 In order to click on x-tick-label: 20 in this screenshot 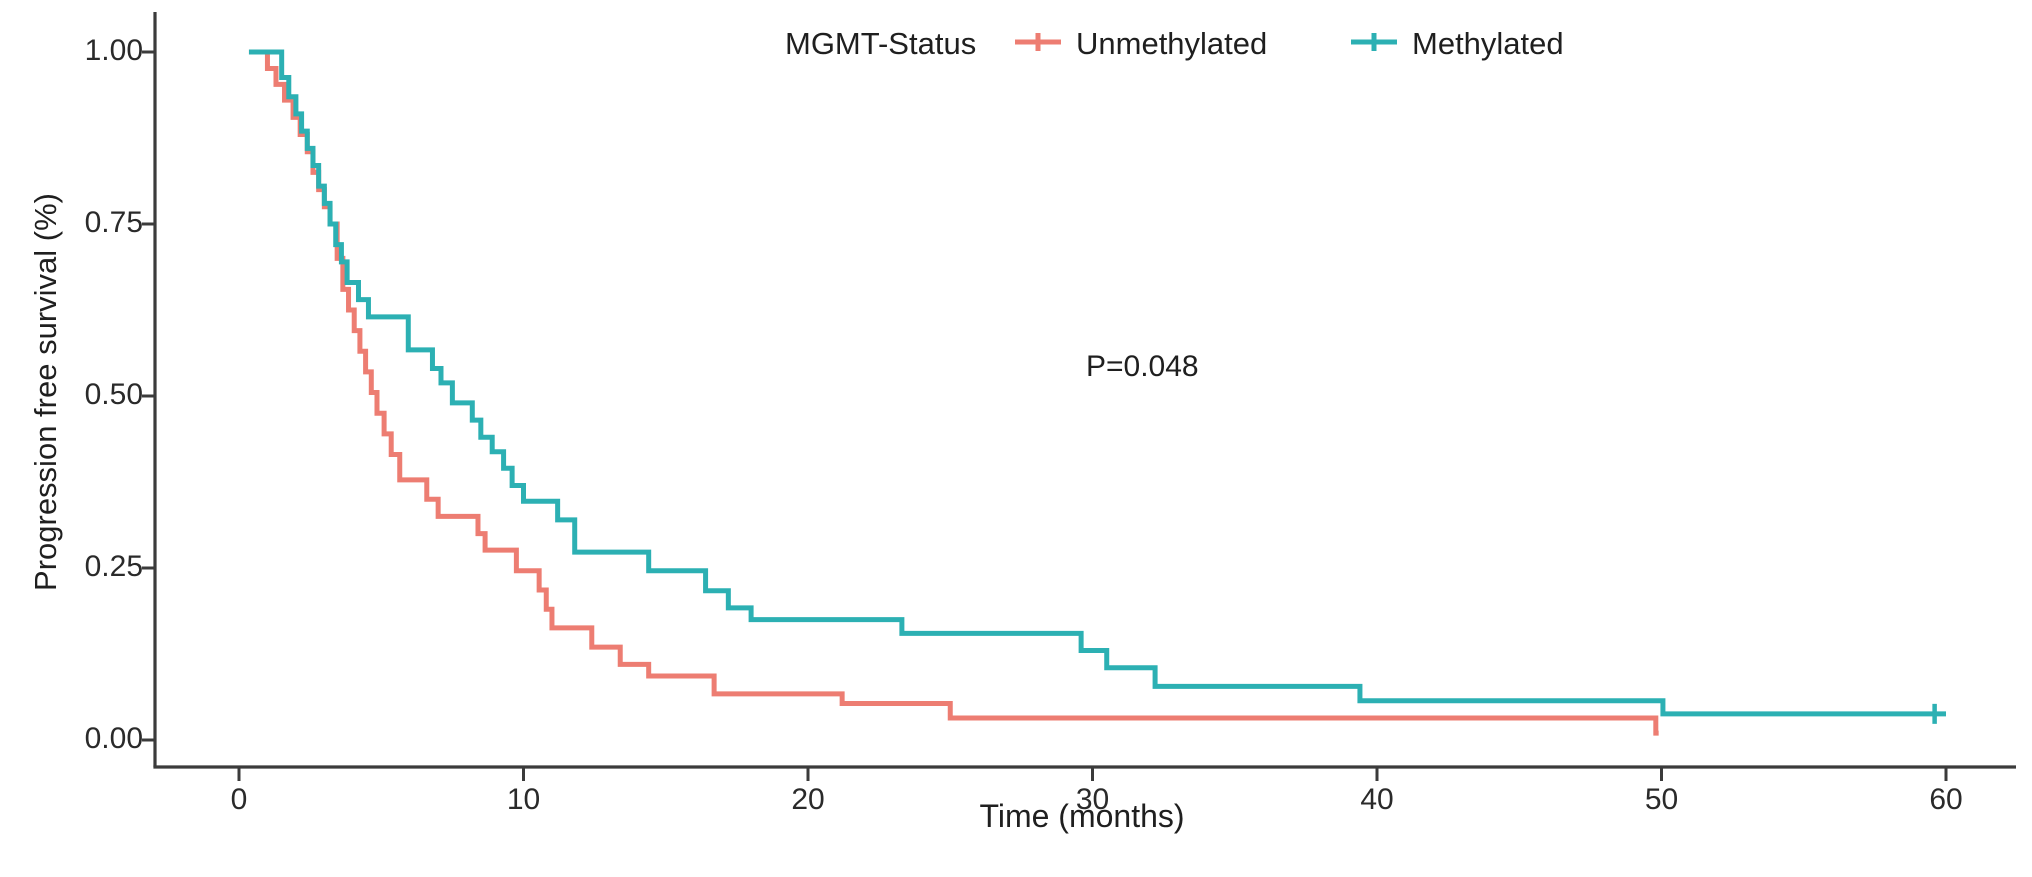, I will do `click(808, 799)`.